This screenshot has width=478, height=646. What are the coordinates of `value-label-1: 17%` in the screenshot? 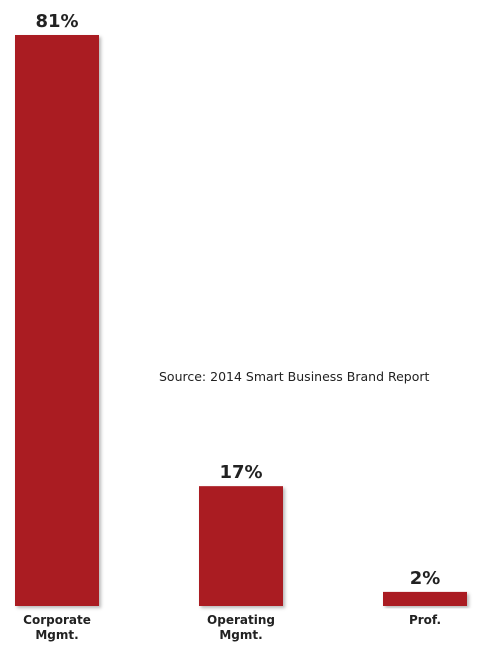 It's located at (240, 472).